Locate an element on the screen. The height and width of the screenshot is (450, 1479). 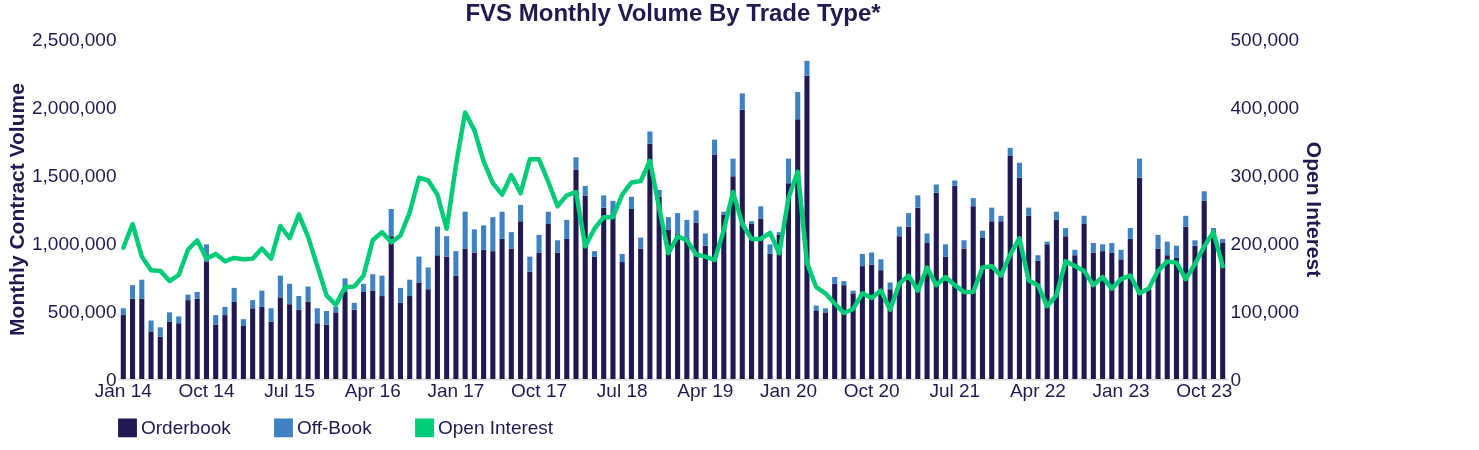
x-tick-label: Apr 22 is located at coordinates (1037, 390).